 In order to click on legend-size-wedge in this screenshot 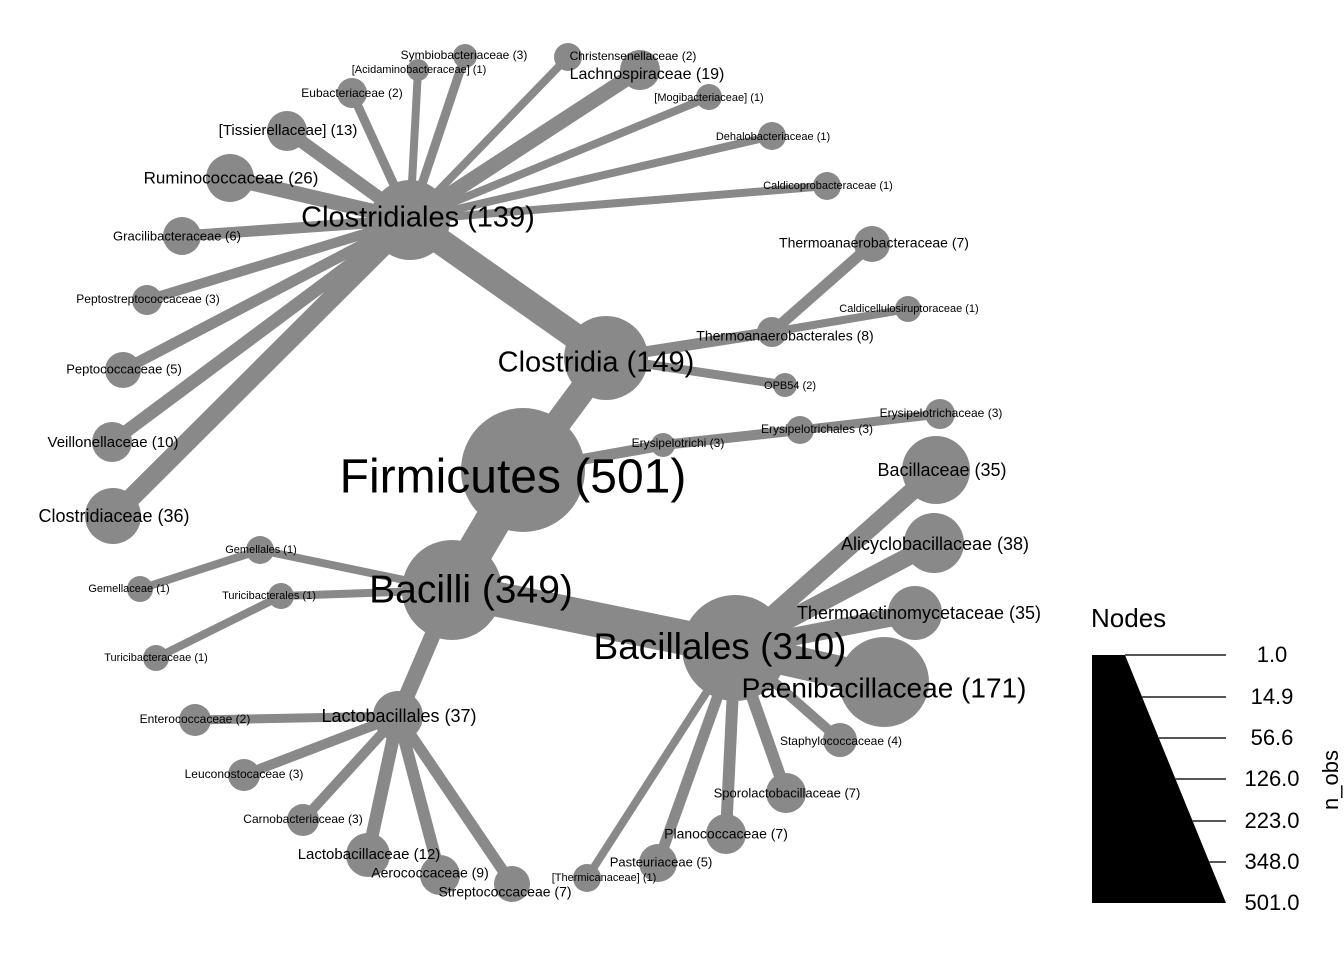, I will do `click(1159, 779)`.